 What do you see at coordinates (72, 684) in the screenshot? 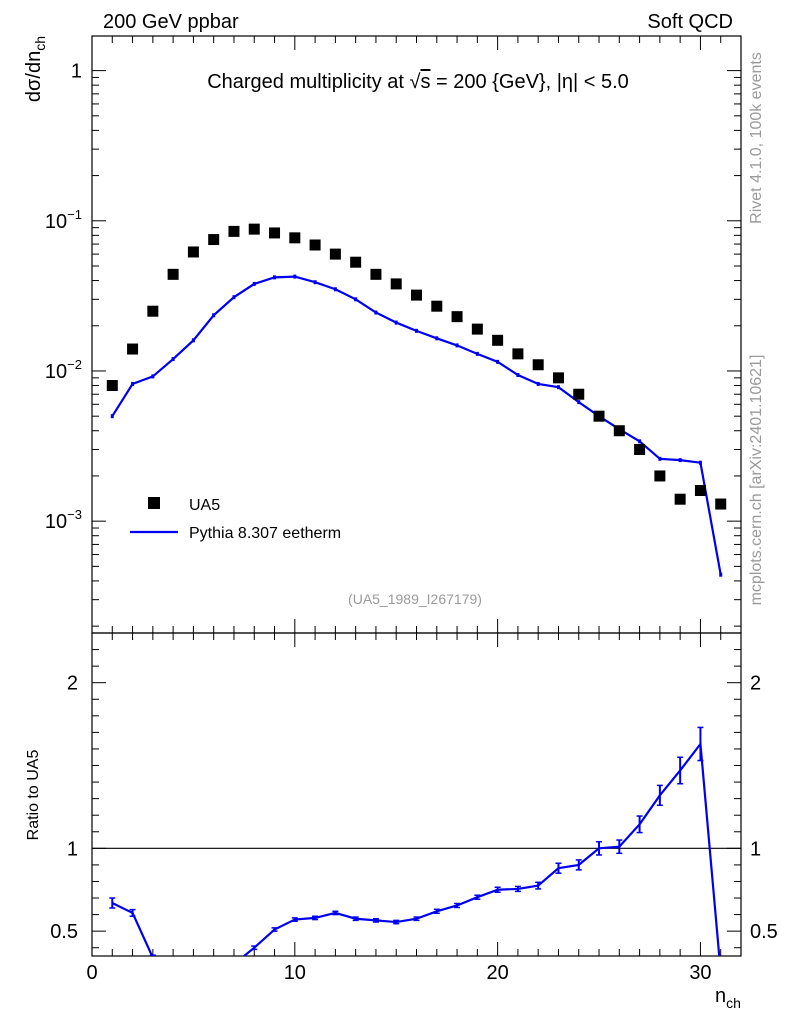
I see `ratio-ytick-label: 2` at bounding box center [72, 684].